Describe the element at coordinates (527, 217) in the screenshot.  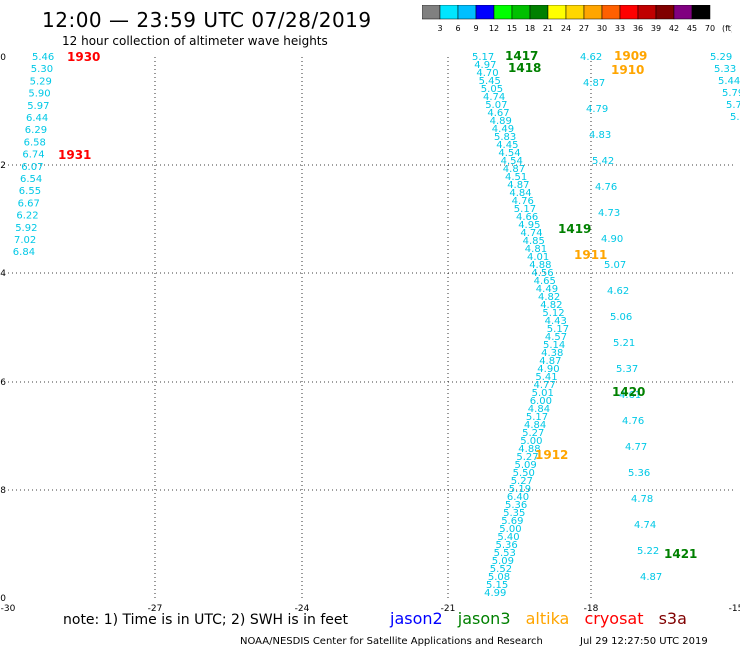
I see `wave-height-label: 4.66` at that location.